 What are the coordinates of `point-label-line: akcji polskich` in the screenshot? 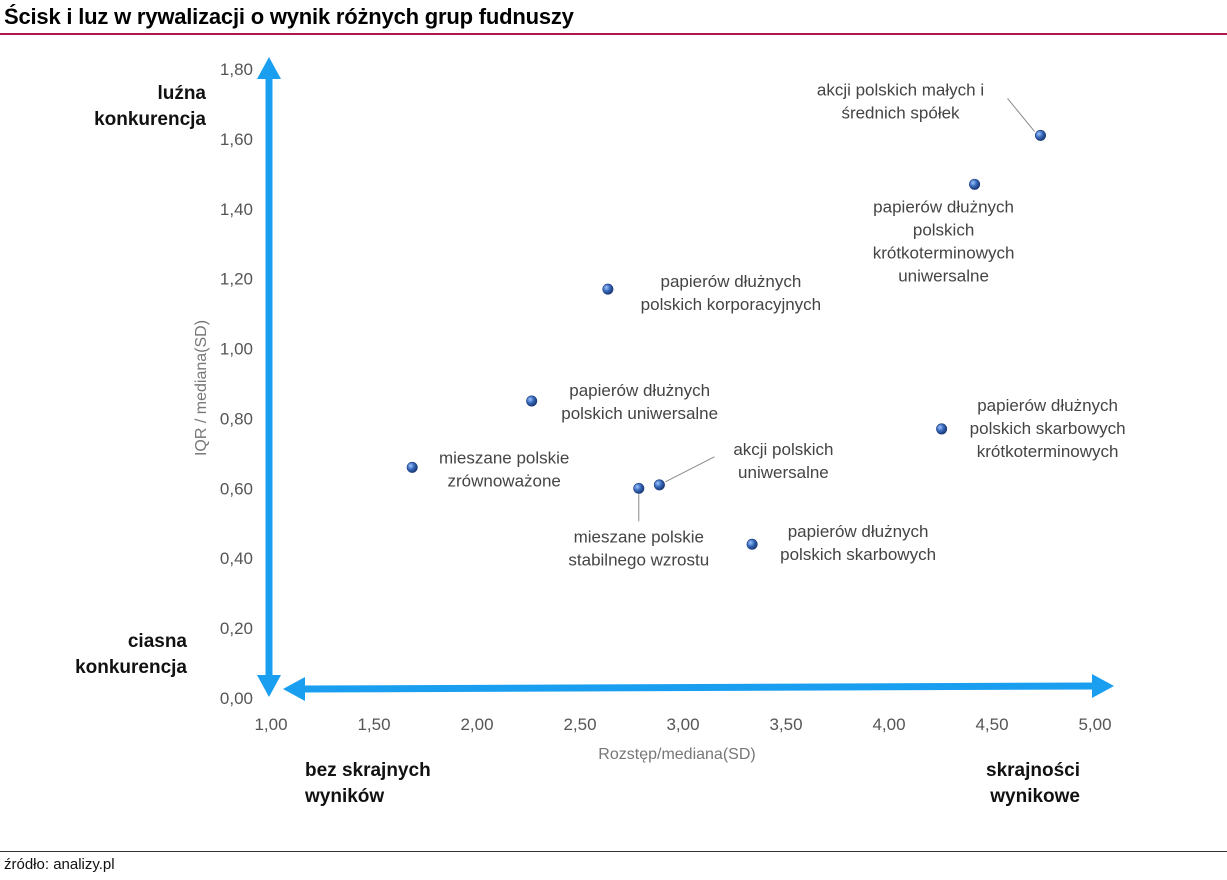 It's located at (783, 449).